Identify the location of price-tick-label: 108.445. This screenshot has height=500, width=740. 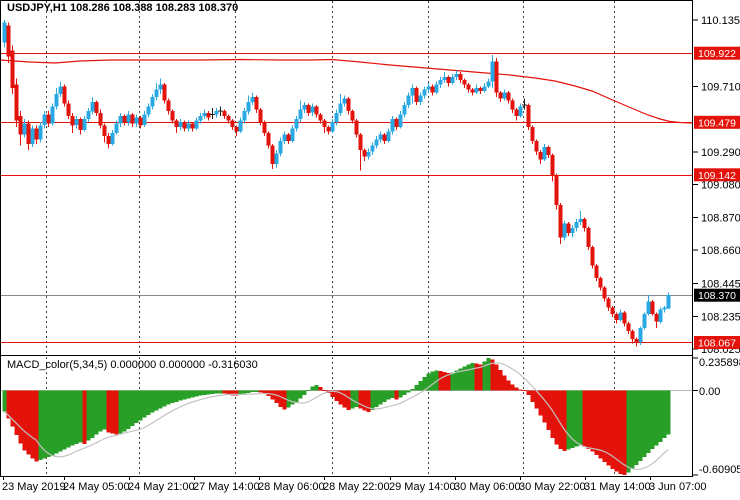
(720, 285).